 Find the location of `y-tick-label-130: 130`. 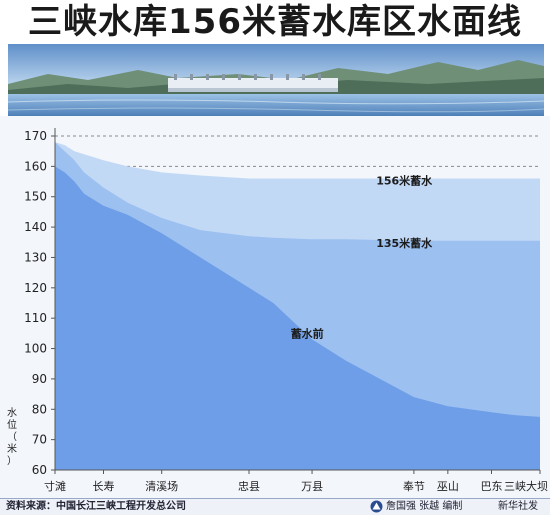

y-tick-label-130: 130 is located at coordinates (35, 258).